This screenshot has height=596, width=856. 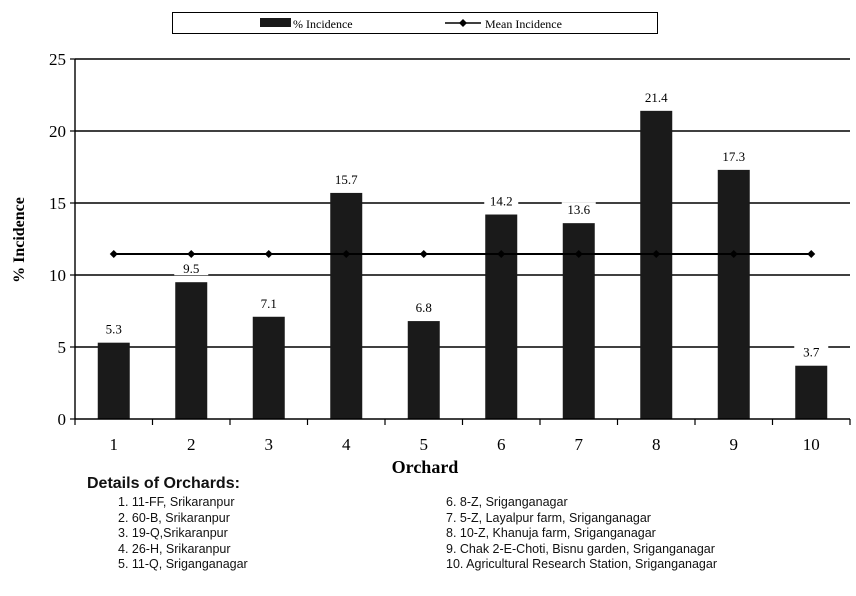 What do you see at coordinates (275, 22) in the screenshot?
I see `legend-swatch-bar` at bounding box center [275, 22].